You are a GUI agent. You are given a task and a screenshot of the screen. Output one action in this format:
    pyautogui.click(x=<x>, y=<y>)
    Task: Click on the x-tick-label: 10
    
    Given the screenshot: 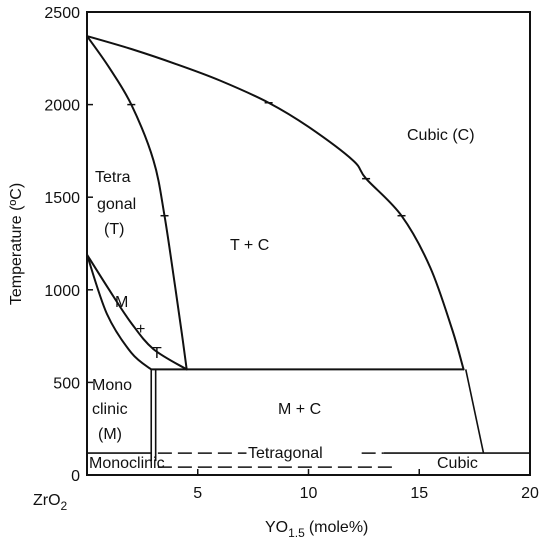 What is the action you would take?
    pyautogui.click(x=309, y=493)
    